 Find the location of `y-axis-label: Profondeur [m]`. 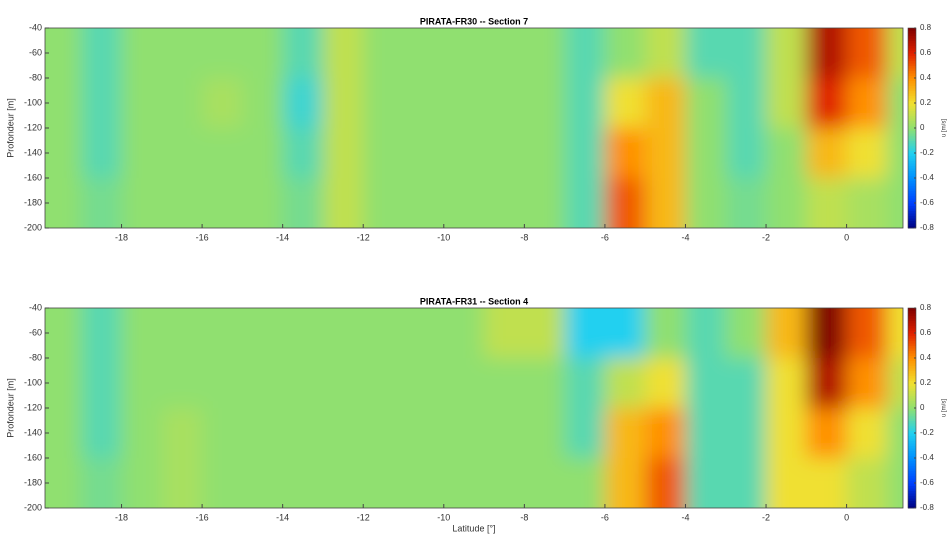

y-axis-label: Profondeur [m] is located at coordinates (10, 408).